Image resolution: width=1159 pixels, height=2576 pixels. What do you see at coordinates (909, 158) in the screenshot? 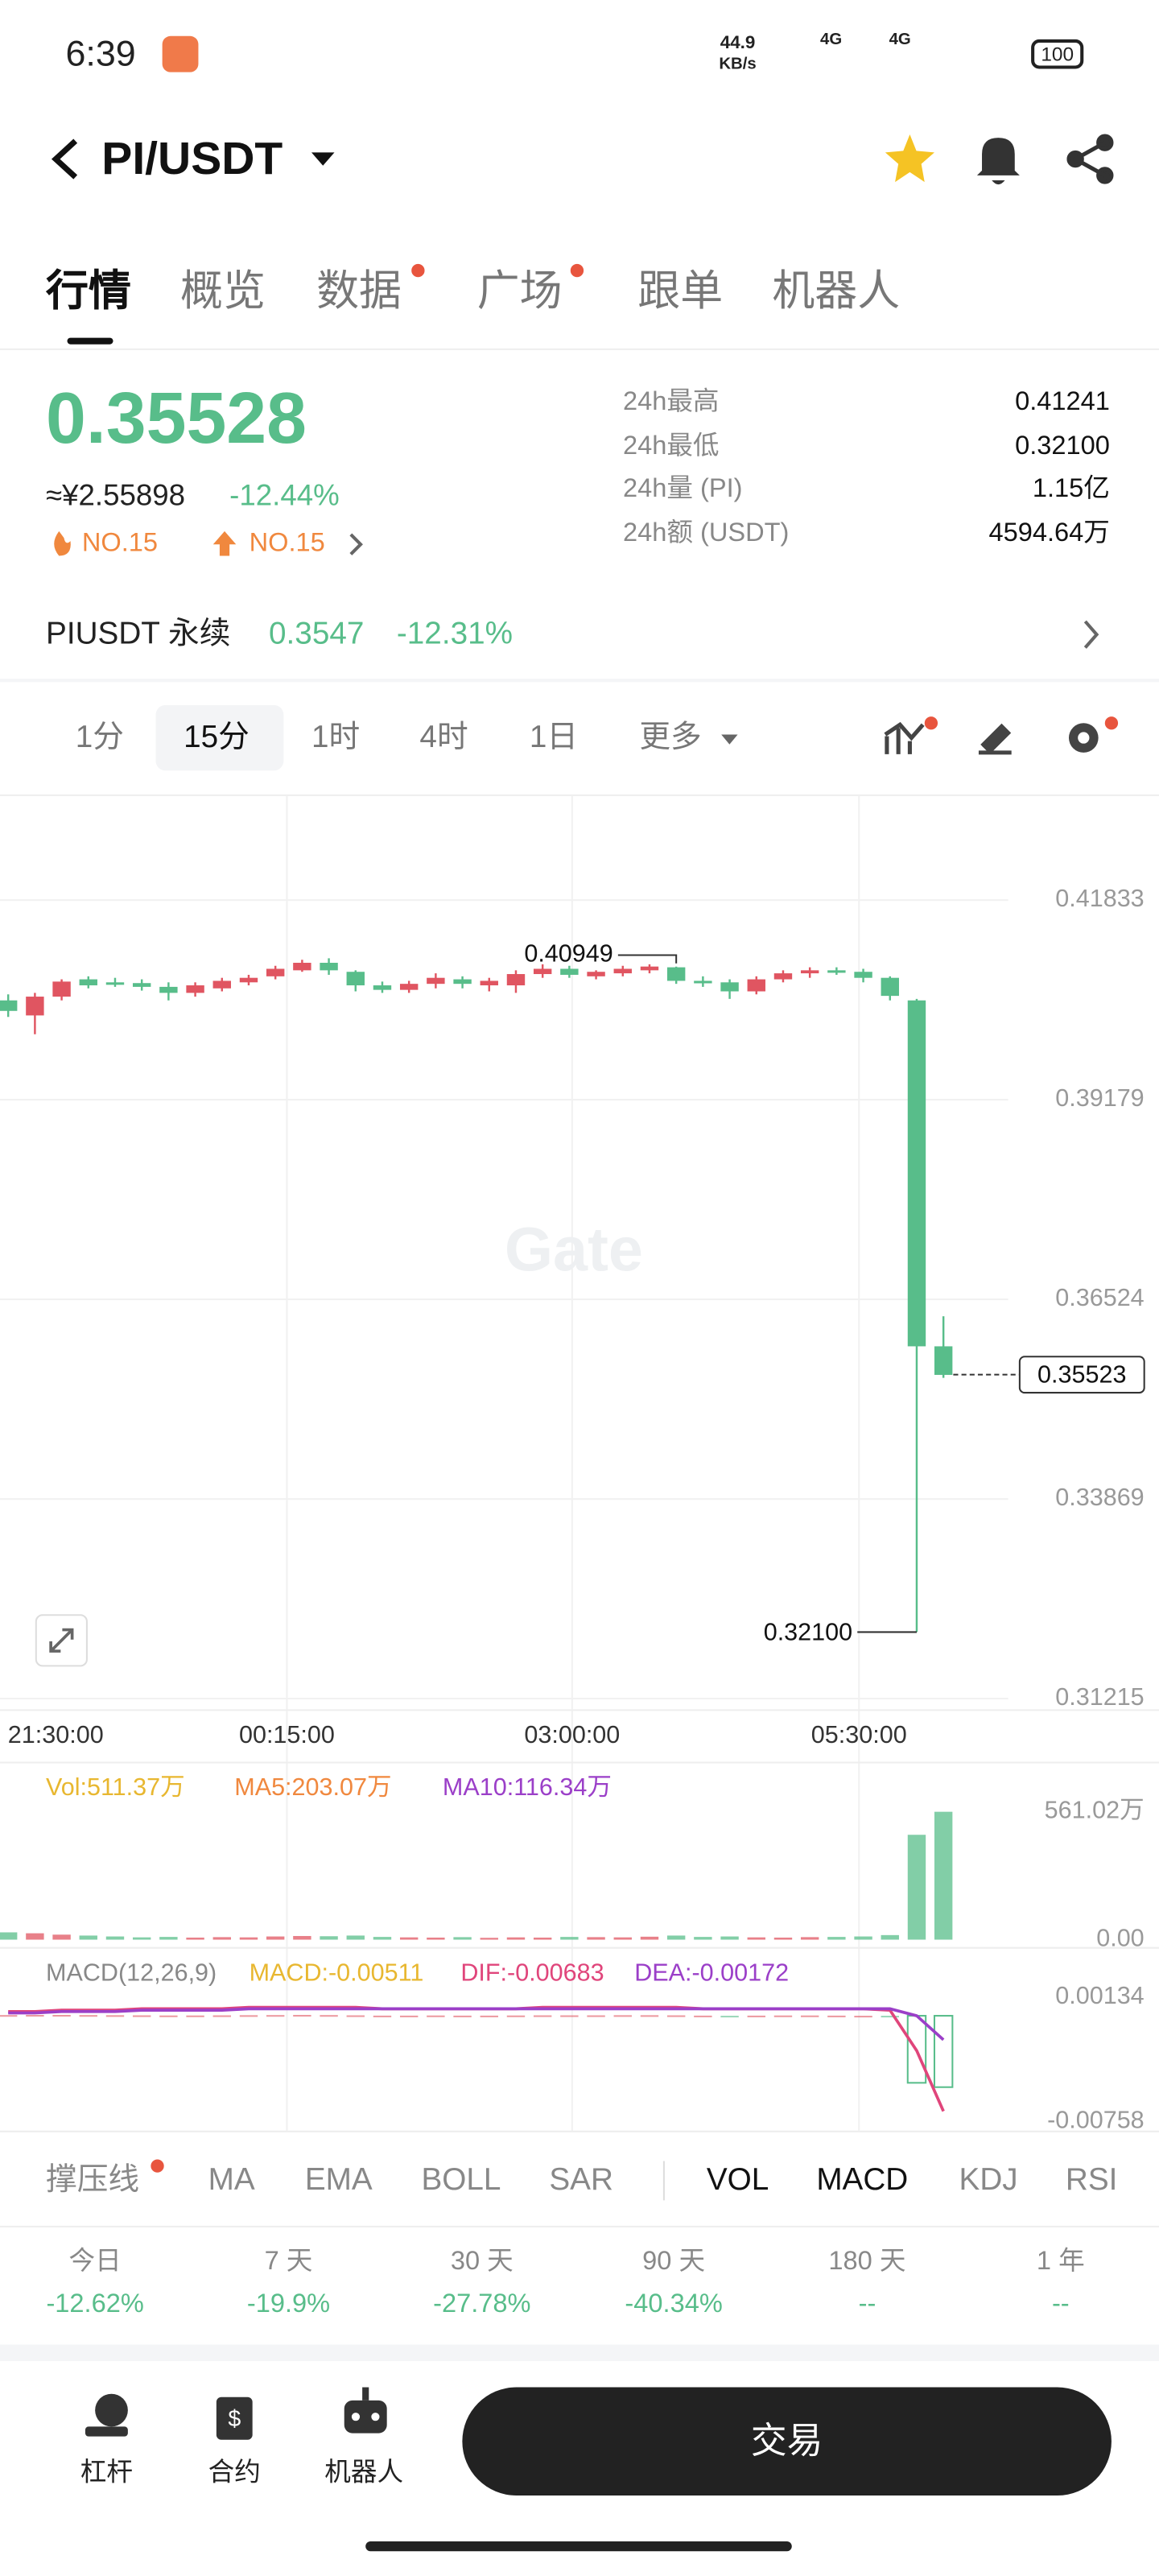
I see `star-icon` at bounding box center [909, 158].